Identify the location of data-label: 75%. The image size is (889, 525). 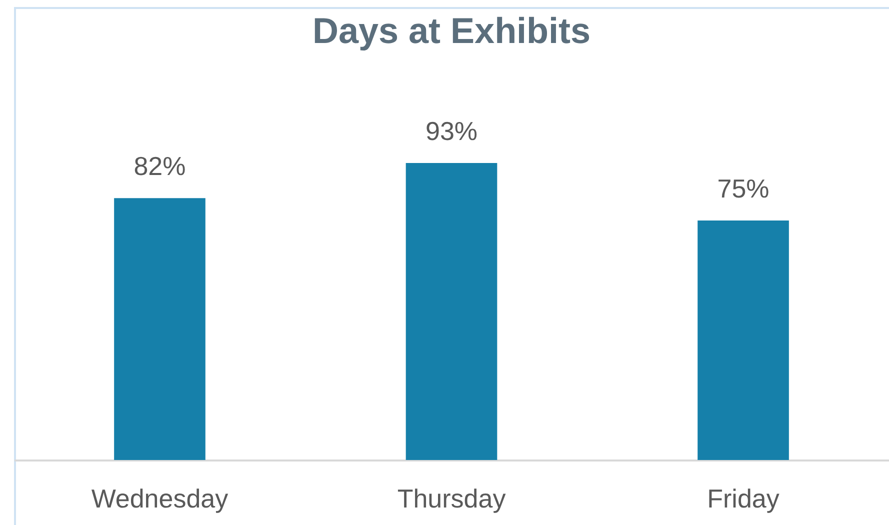
(743, 188).